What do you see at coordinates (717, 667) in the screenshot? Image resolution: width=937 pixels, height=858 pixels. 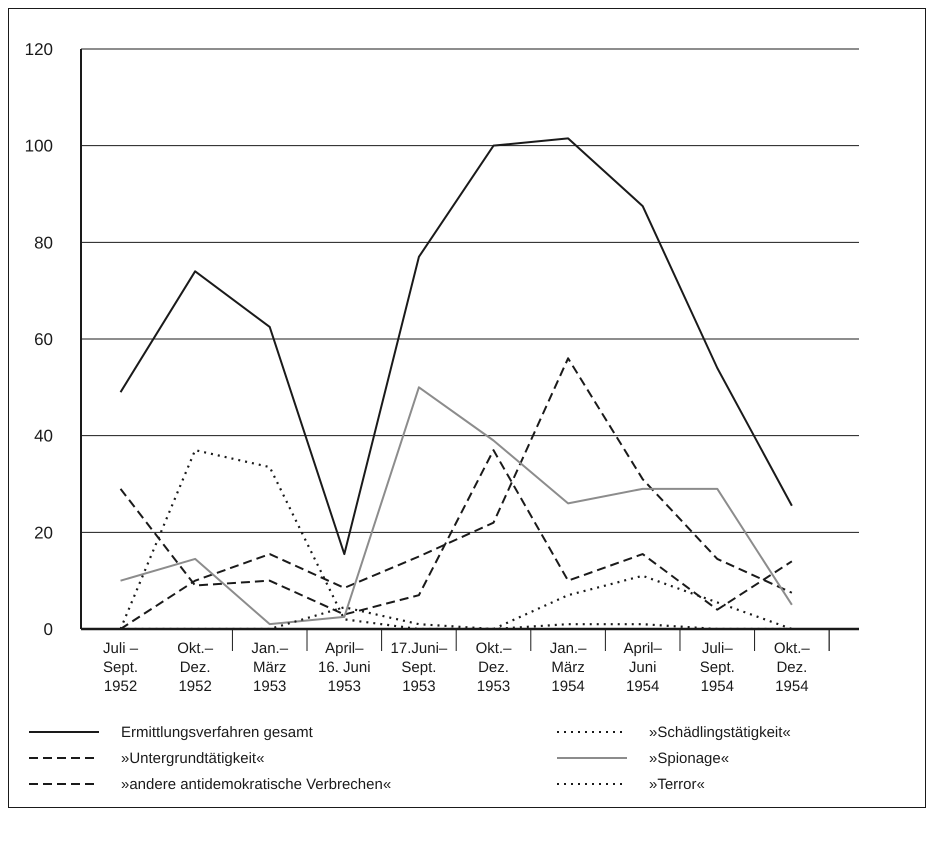 I see `x-tick-label: Juli– Sept. 1954` at bounding box center [717, 667].